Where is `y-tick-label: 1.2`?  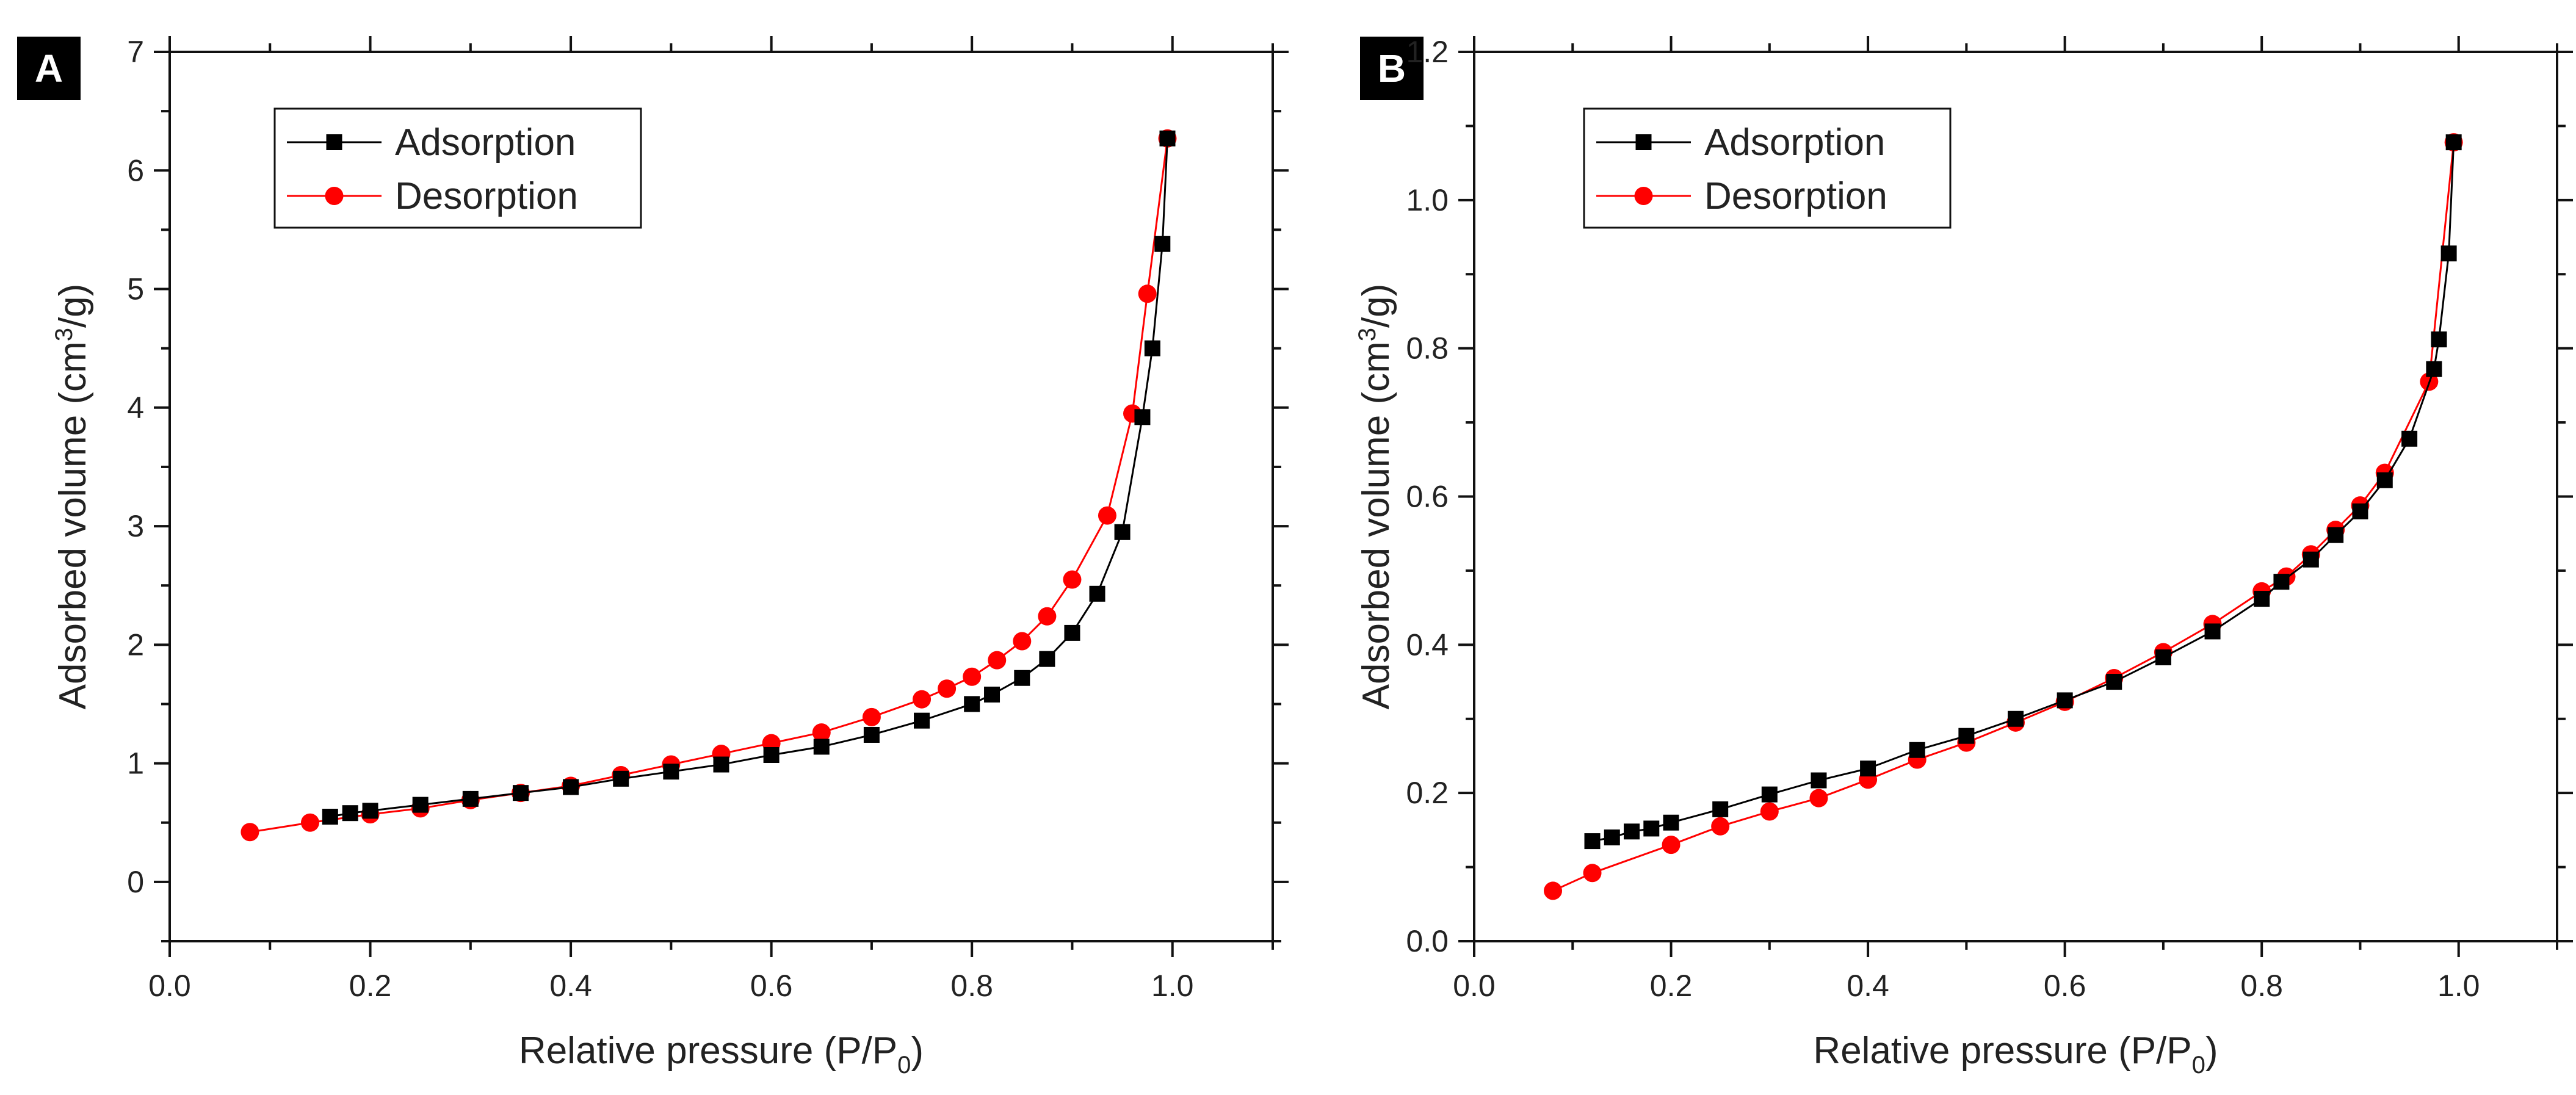 y-tick-label: 1.2 is located at coordinates (1427, 52).